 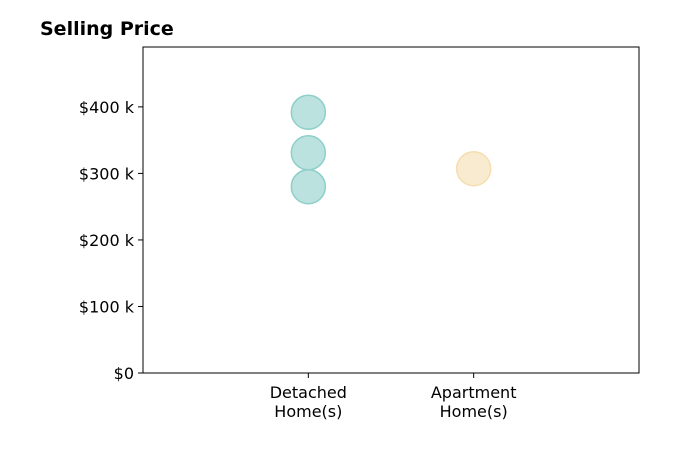 I want to click on x-tick-label: Apartment Home(s), so click(x=474, y=402).